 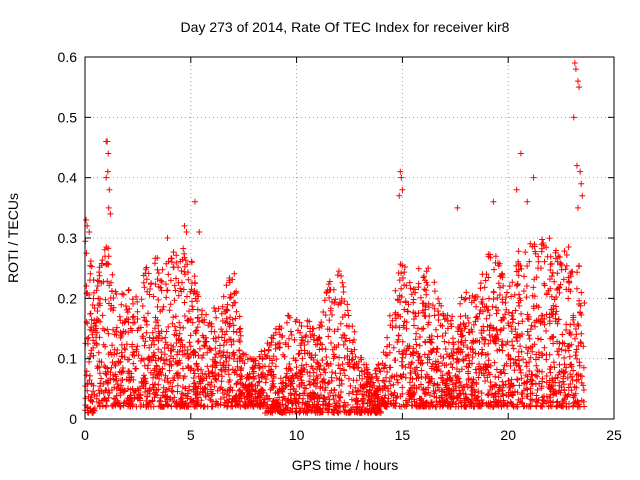 What do you see at coordinates (68, 238) in the screenshot?
I see `y-tick-label: 0.3` at bounding box center [68, 238].